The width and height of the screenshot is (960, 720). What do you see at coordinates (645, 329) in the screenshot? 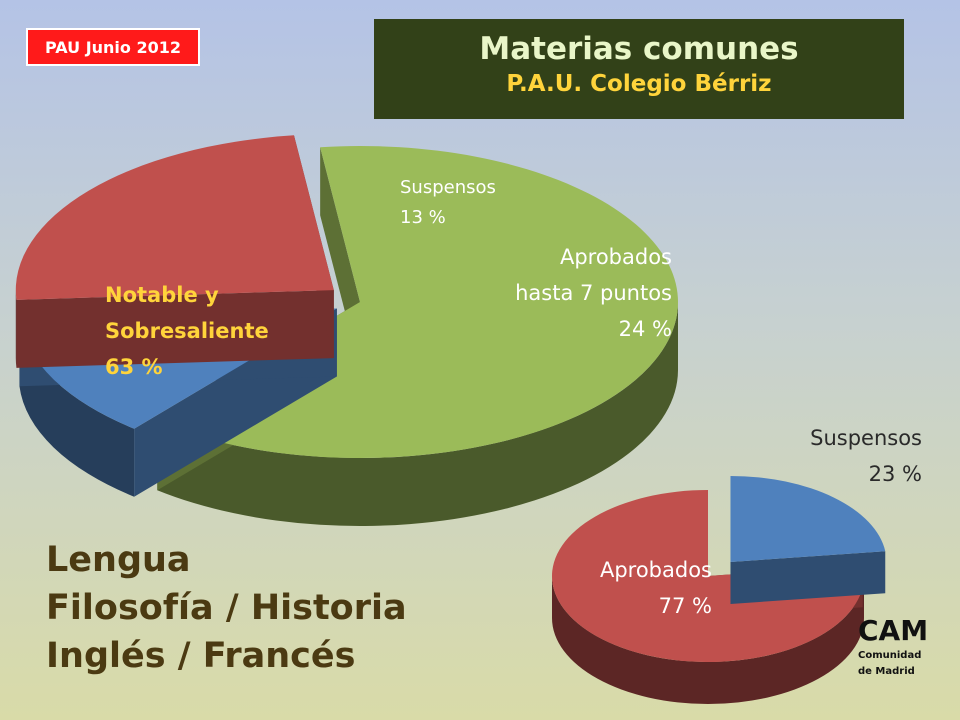
I see `data-label: 24 %` at bounding box center [645, 329].